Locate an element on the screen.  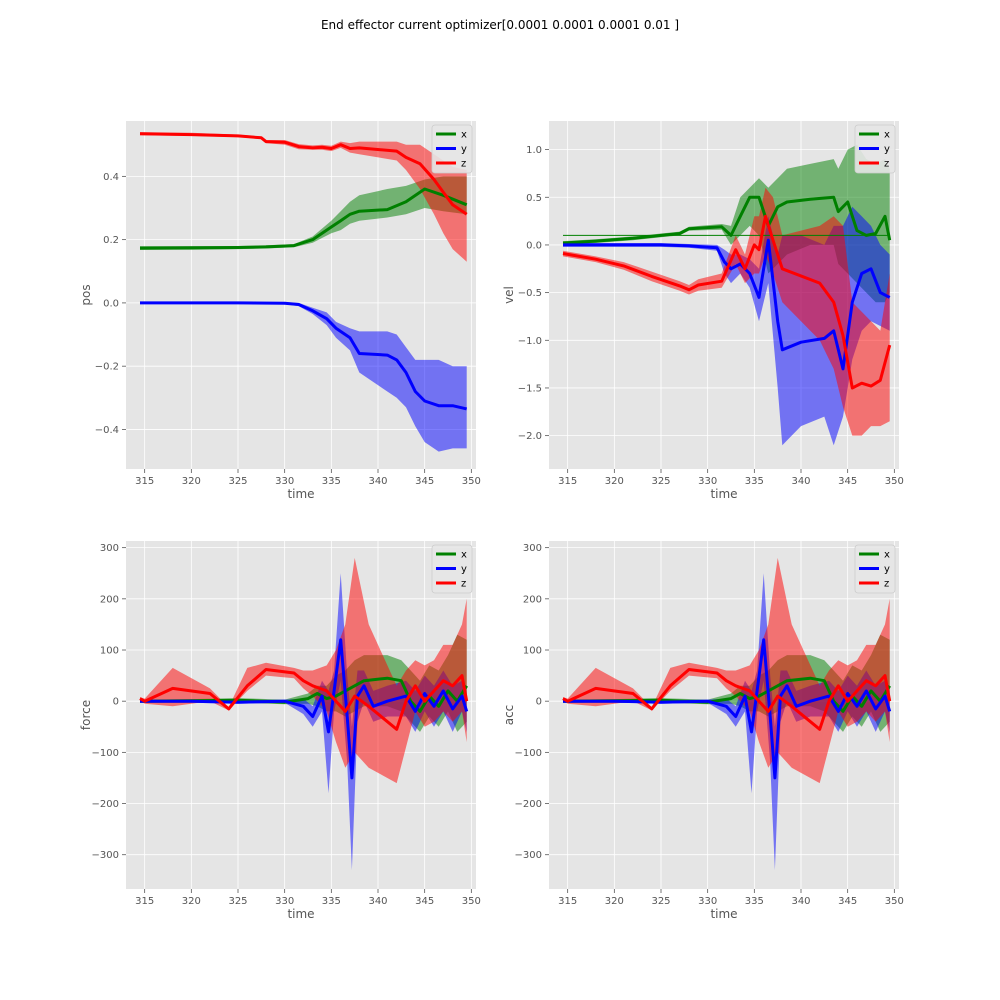
y-tick-label: 0.5 is located at coordinates (534, 198).